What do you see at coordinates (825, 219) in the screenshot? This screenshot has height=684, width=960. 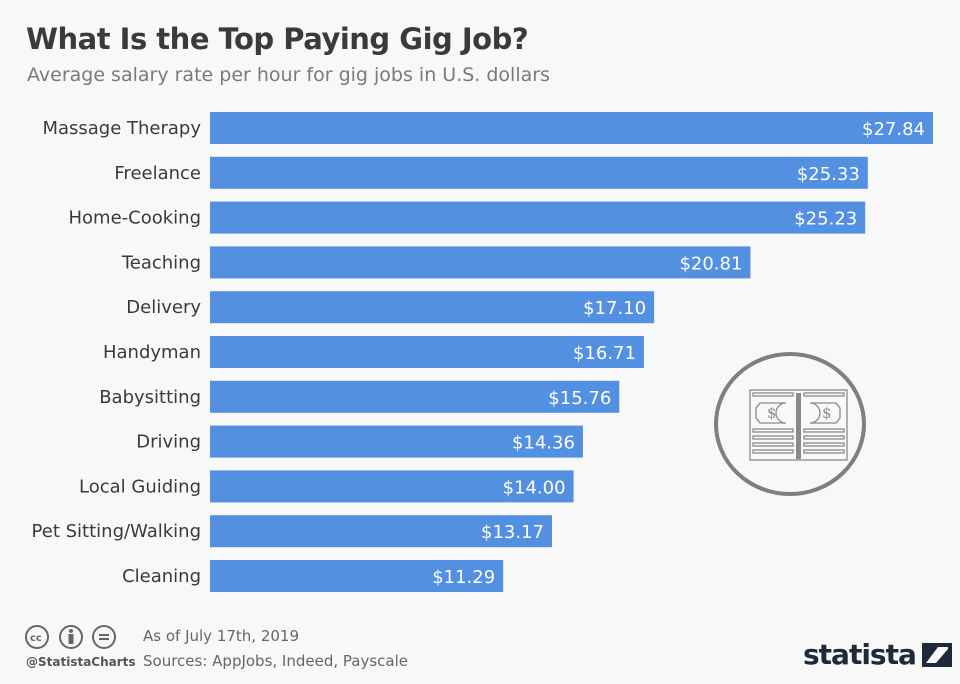 I see `data-label: $25.23` at bounding box center [825, 219].